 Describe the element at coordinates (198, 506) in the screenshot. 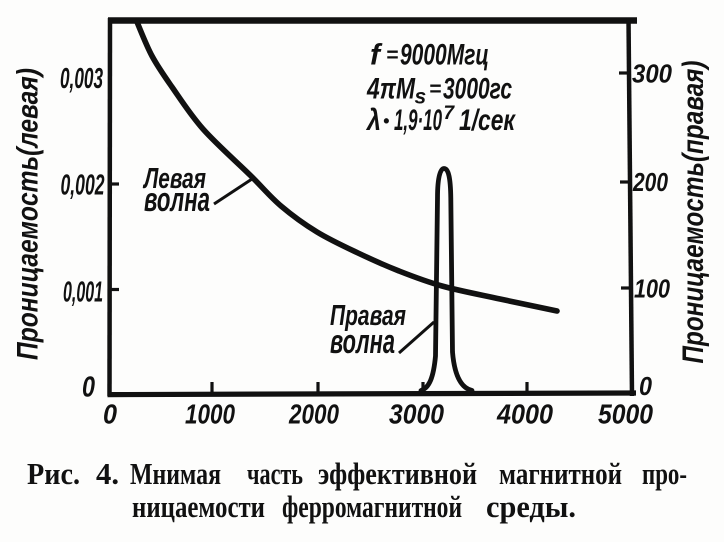

I see `svg-text: ницаемости` at that location.